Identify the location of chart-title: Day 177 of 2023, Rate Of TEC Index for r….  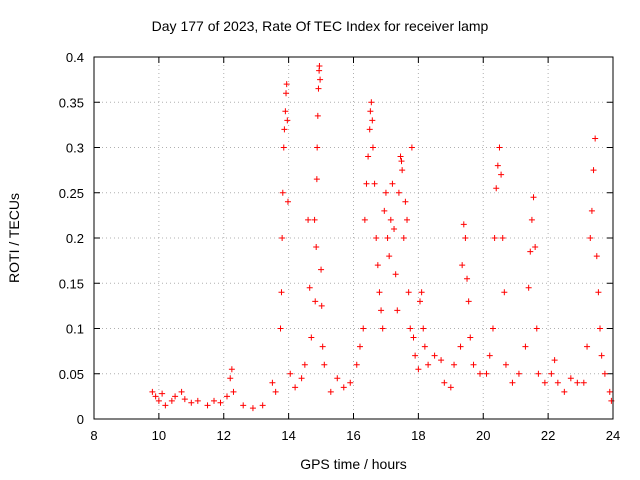
(320, 26).